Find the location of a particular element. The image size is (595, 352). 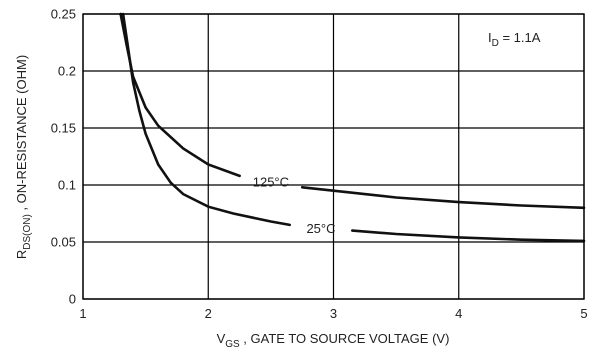

y-tick-label: 0.25 is located at coordinates (63, 14).